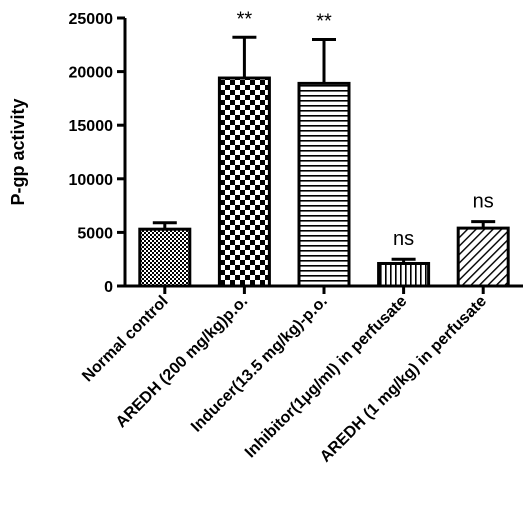  I want to click on y-tick-label: 0, so click(108, 287).